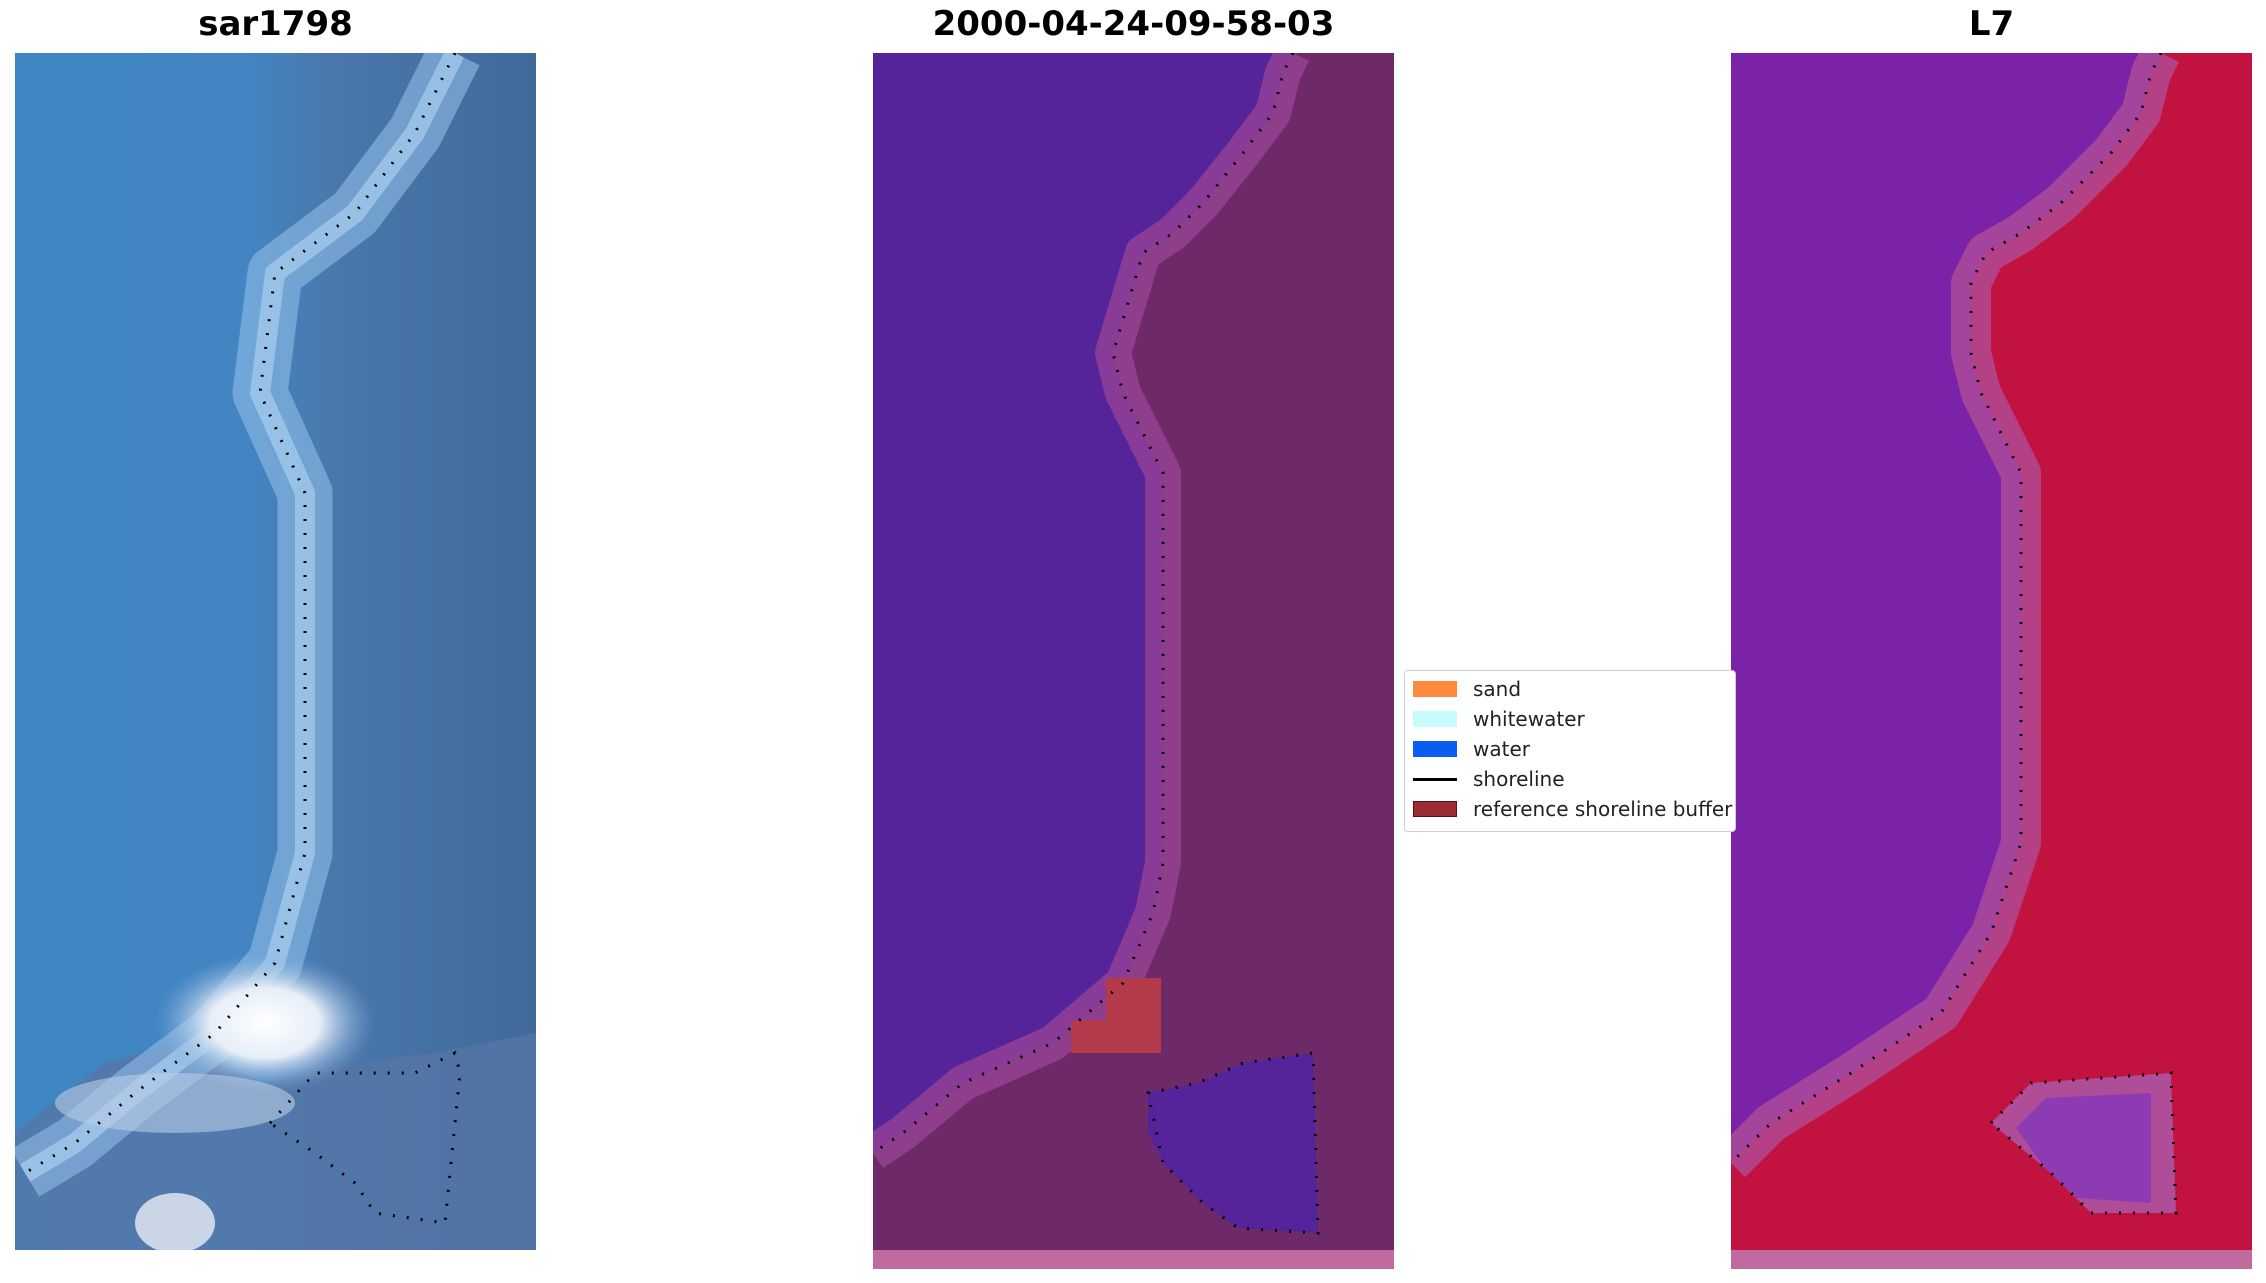  Describe the element at coordinates (1497, 689) in the screenshot. I see `legend-label-sand: sand` at that location.